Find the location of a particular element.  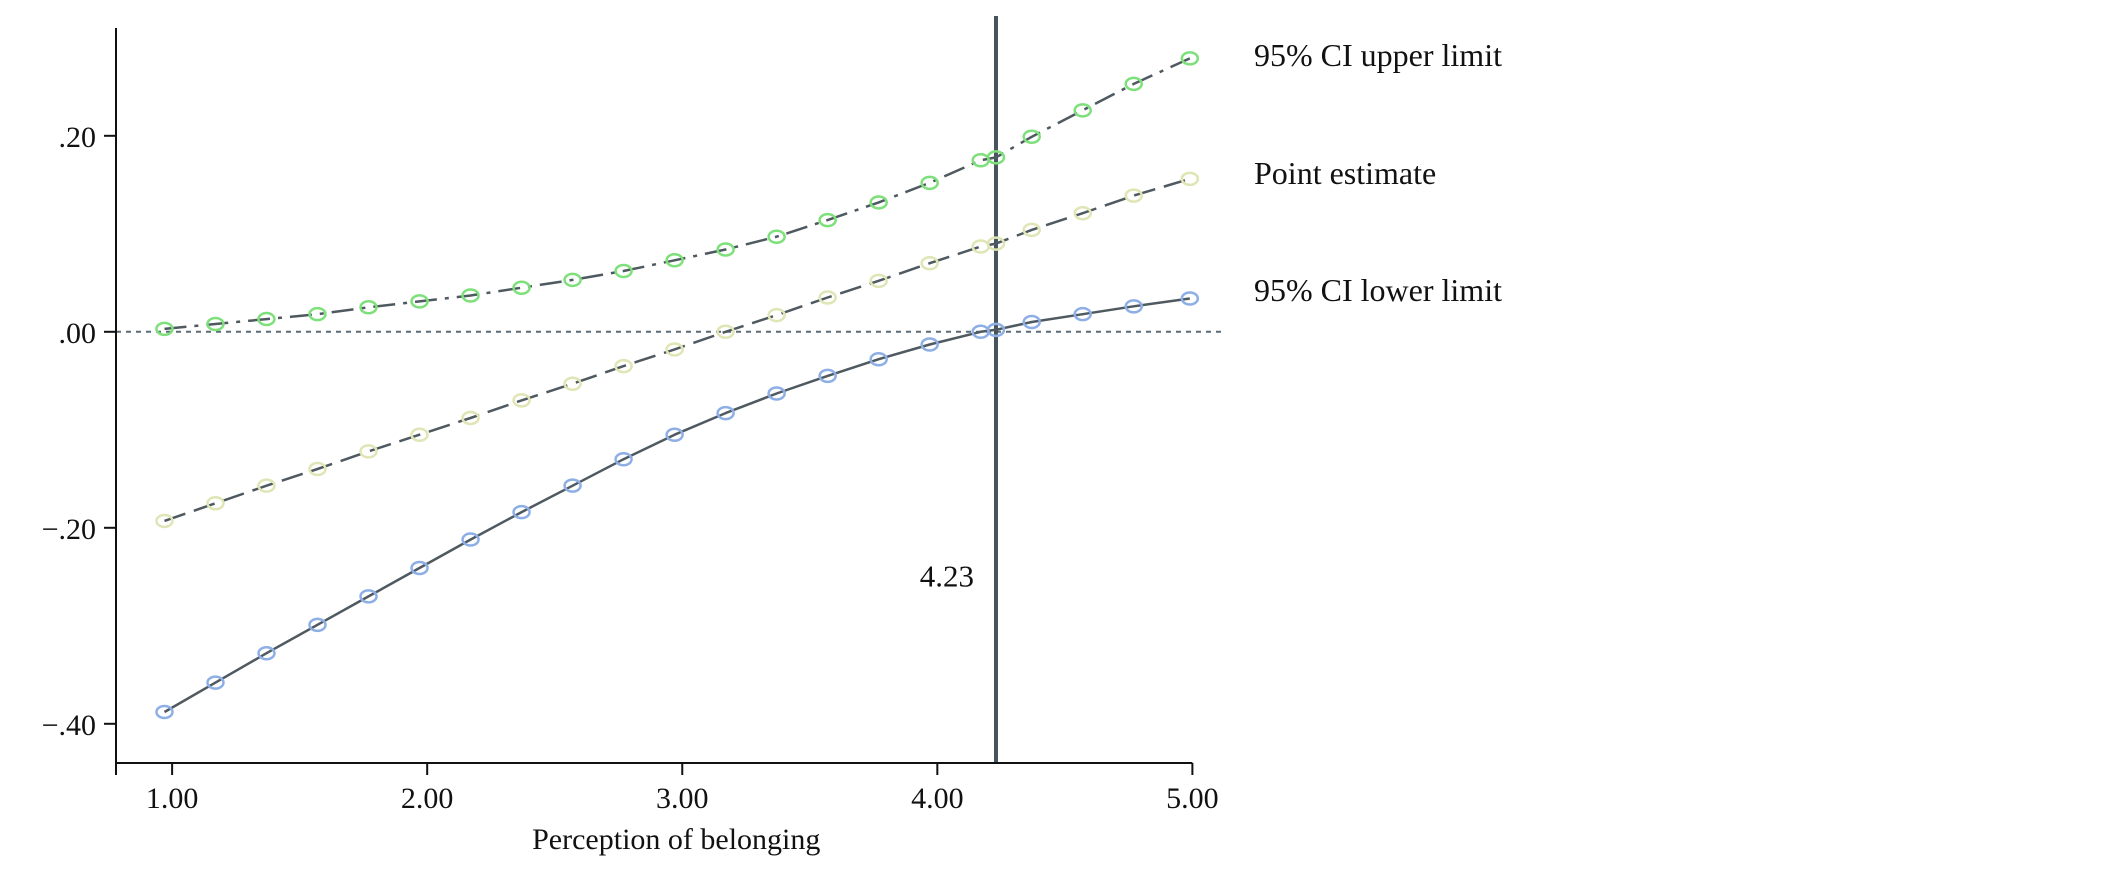

legend-label-95-ci-lower-limit: 95% CI lower limit is located at coordinates (1378, 290).